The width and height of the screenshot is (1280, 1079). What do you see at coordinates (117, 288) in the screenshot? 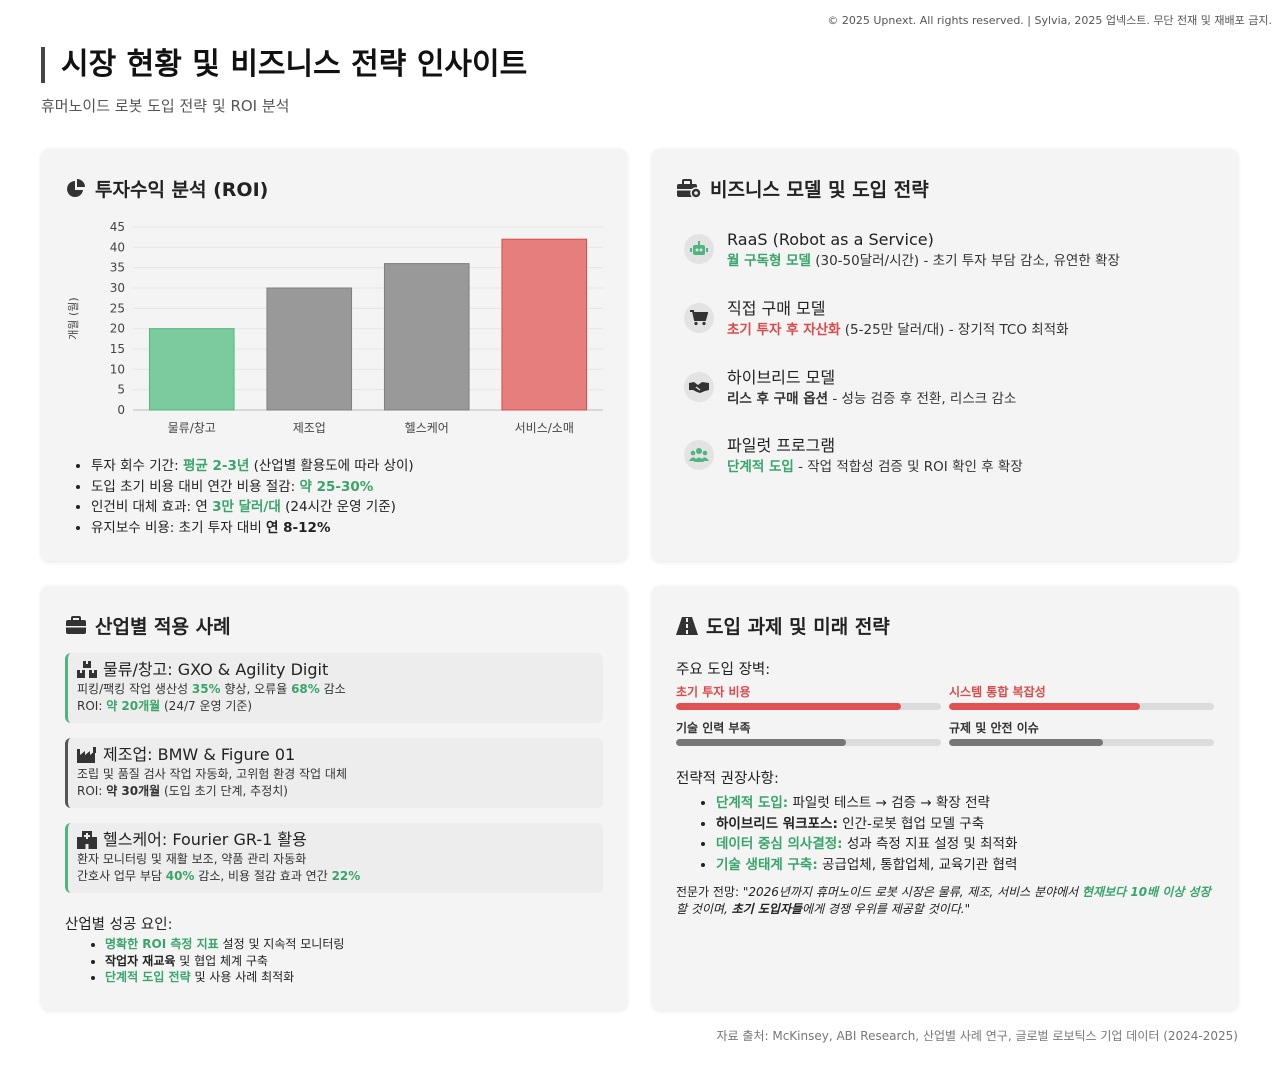
I see `y-tick-label: 30` at bounding box center [117, 288].